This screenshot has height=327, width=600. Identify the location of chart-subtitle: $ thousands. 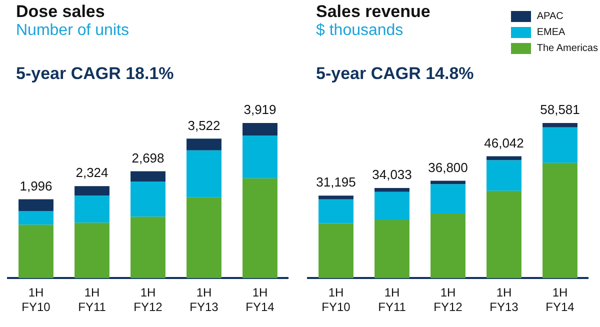
(360, 31).